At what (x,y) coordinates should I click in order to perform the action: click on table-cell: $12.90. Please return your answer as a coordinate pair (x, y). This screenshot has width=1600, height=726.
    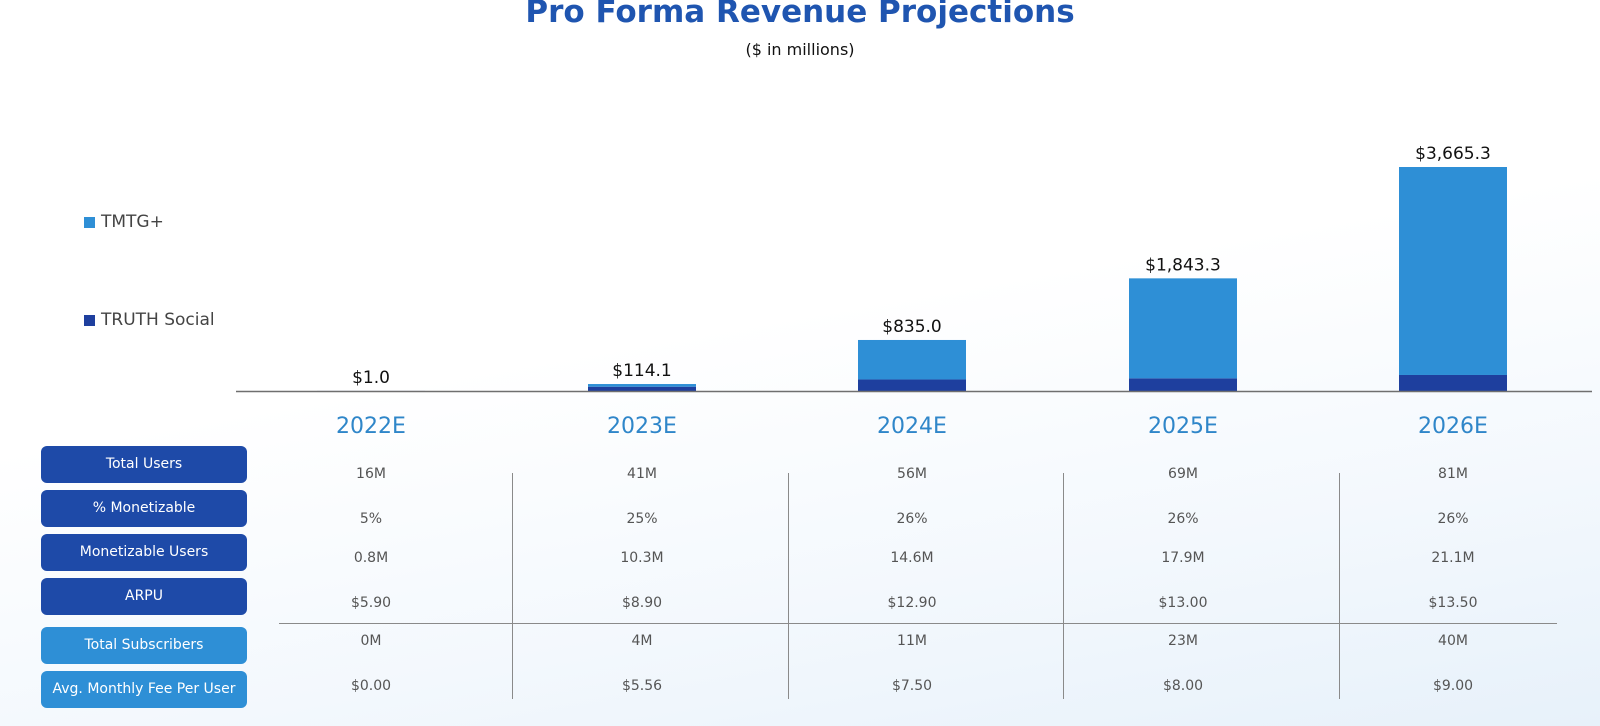
    Looking at the image, I should click on (912, 603).